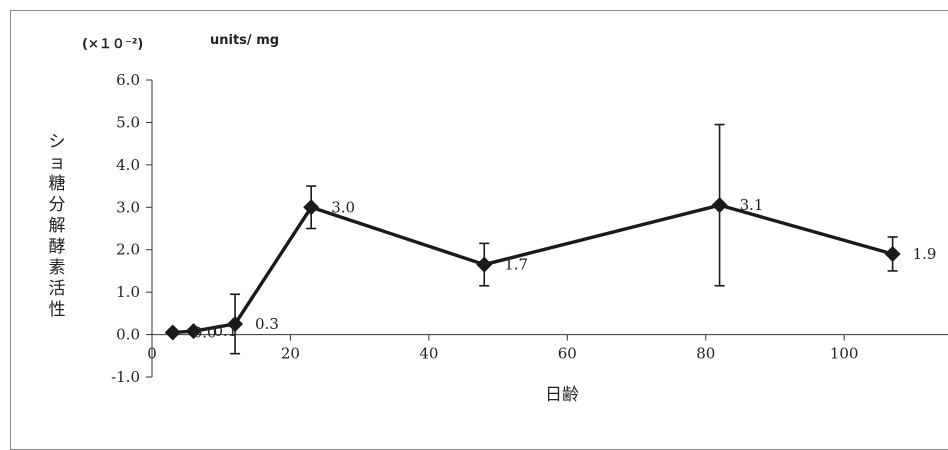  I want to click on y-scale-note: (×１０⁻²), so click(113, 44).